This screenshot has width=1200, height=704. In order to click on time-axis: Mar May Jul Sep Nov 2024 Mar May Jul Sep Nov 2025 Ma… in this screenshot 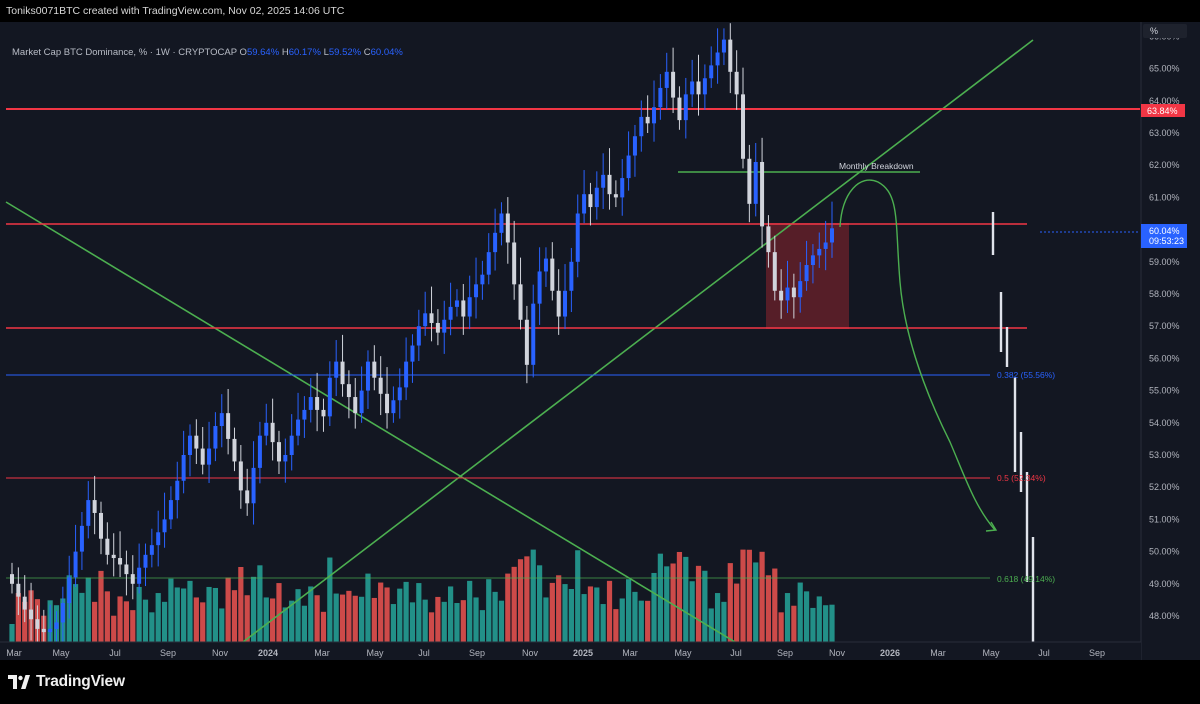, I will do `click(570, 650)`.